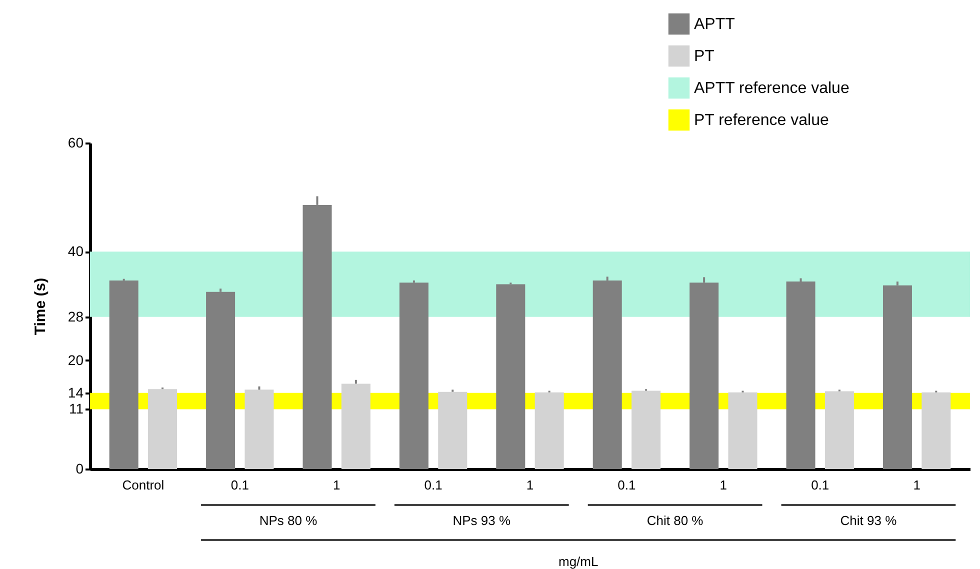 This screenshot has width=980, height=569. I want to click on x-axis-title: mg/mL, so click(578, 561).